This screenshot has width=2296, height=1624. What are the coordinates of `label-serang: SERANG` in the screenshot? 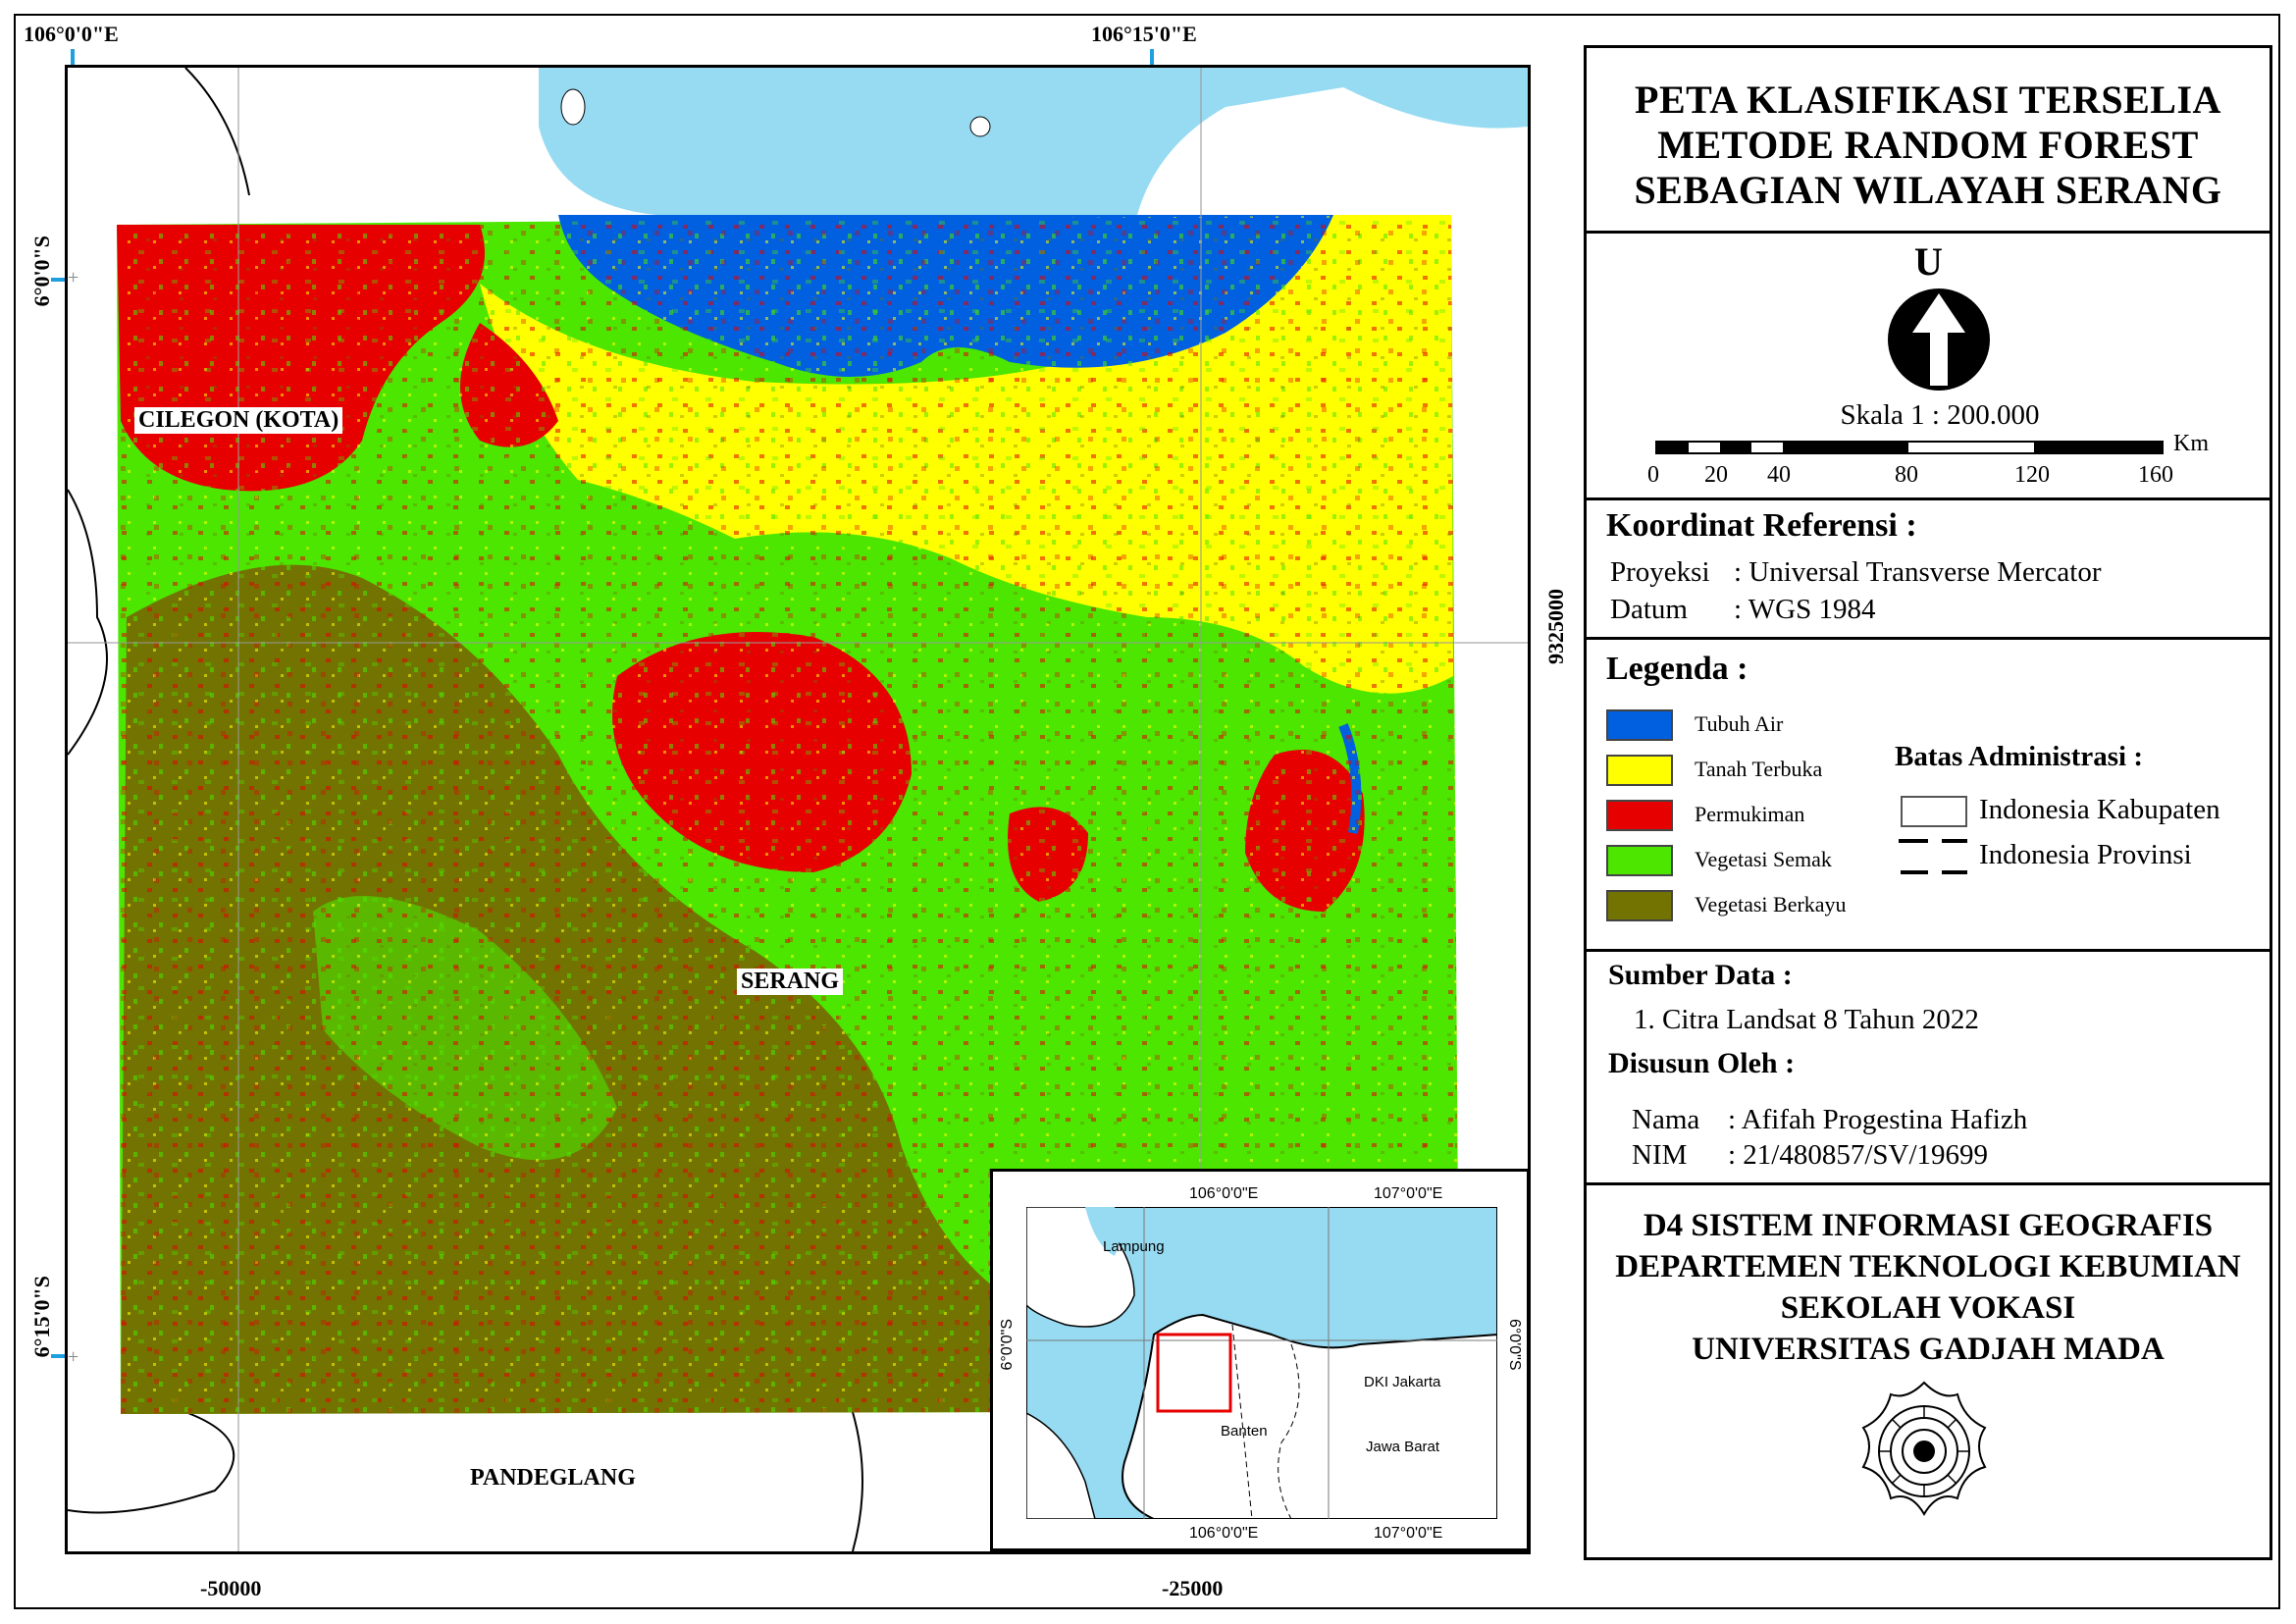 It's located at (790, 982).